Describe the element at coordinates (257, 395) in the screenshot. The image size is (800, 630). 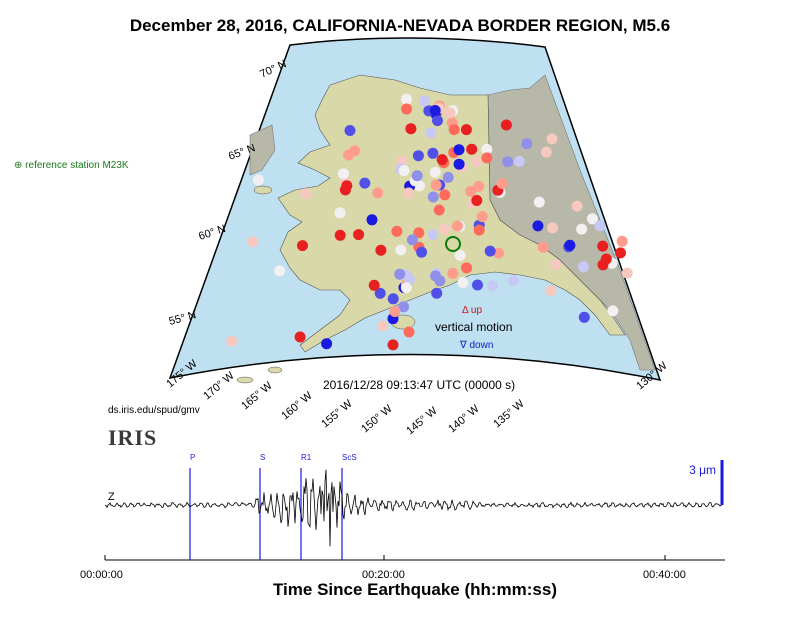
I see `longitude-label: 165° W` at that location.